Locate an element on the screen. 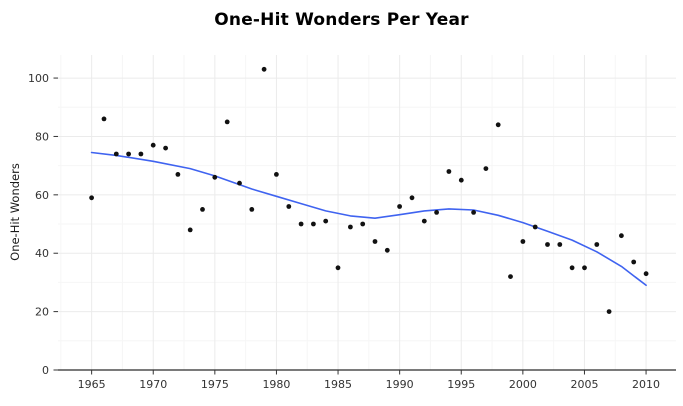 Image resolution: width=683 pixels, height=406 pixels. chart-title: One-Hit Wonders Per Year is located at coordinates (341, 20).